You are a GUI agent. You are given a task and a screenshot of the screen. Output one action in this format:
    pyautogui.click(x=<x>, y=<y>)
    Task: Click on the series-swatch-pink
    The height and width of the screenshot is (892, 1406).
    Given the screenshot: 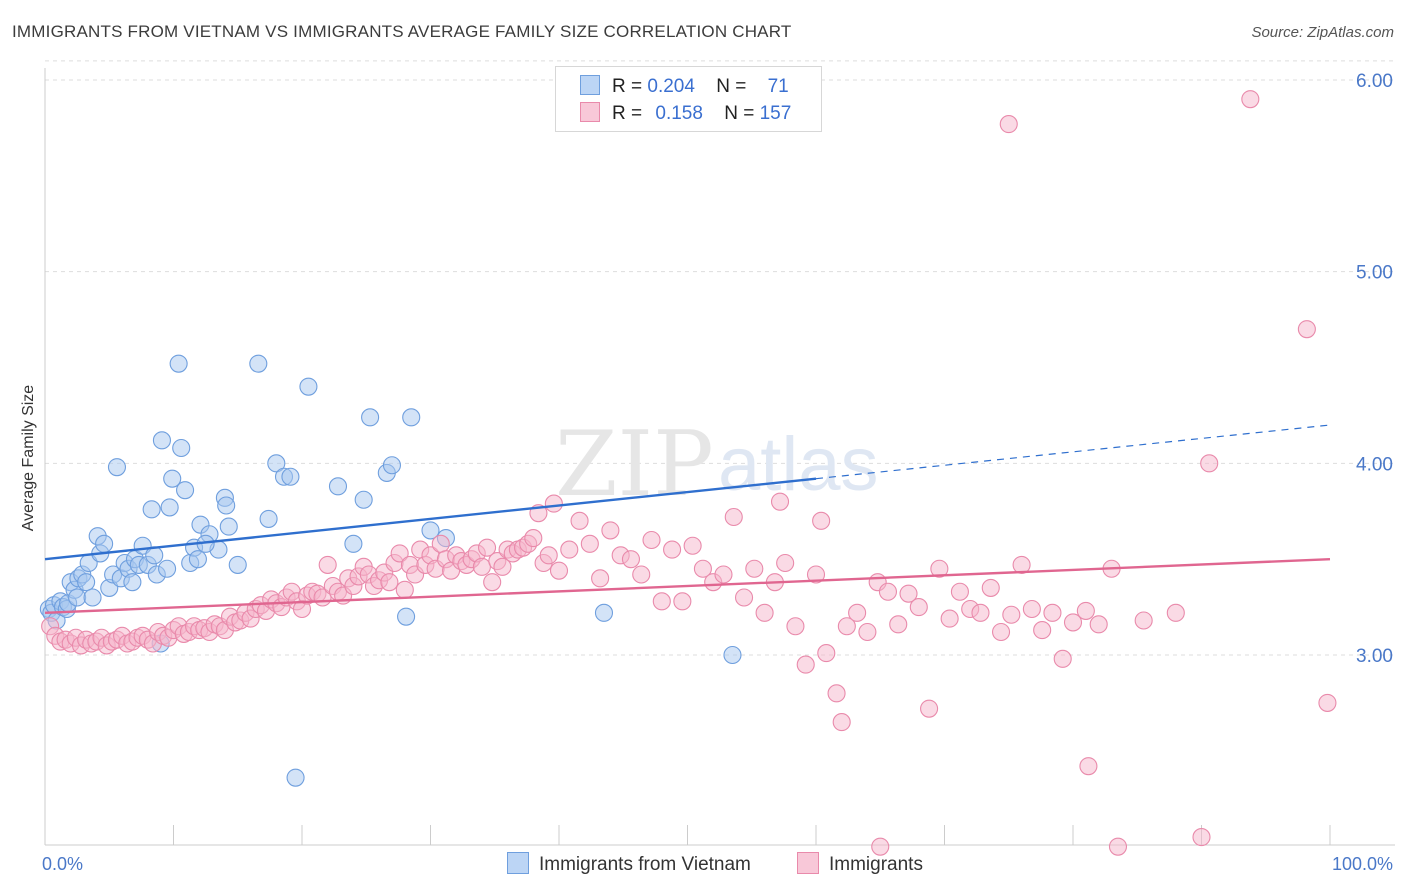 What is the action you would take?
    pyautogui.click(x=808, y=863)
    